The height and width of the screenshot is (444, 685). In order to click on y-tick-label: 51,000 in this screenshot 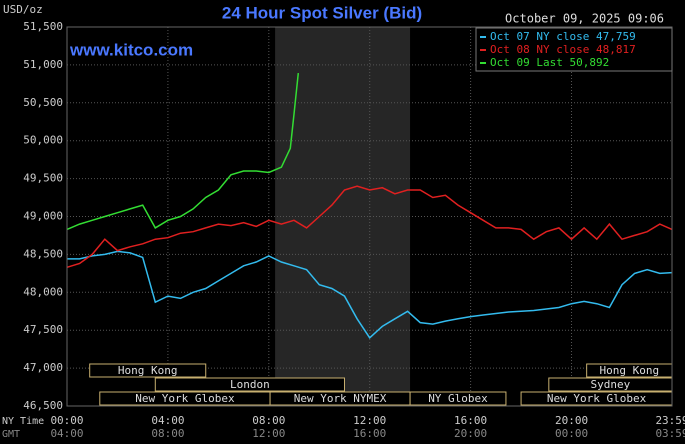, I will do `click(43, 64)`.